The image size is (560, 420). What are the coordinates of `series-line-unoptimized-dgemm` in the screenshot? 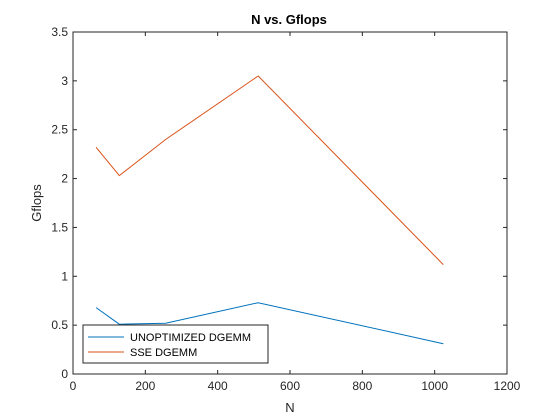 It's located at (269, 323).